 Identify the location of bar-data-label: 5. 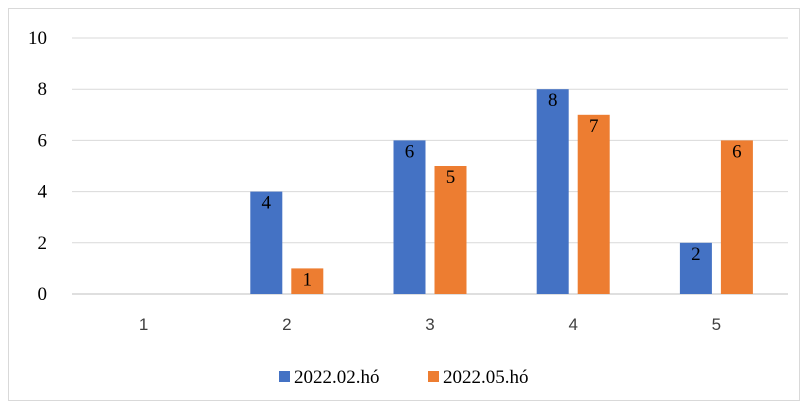
(451, 177).